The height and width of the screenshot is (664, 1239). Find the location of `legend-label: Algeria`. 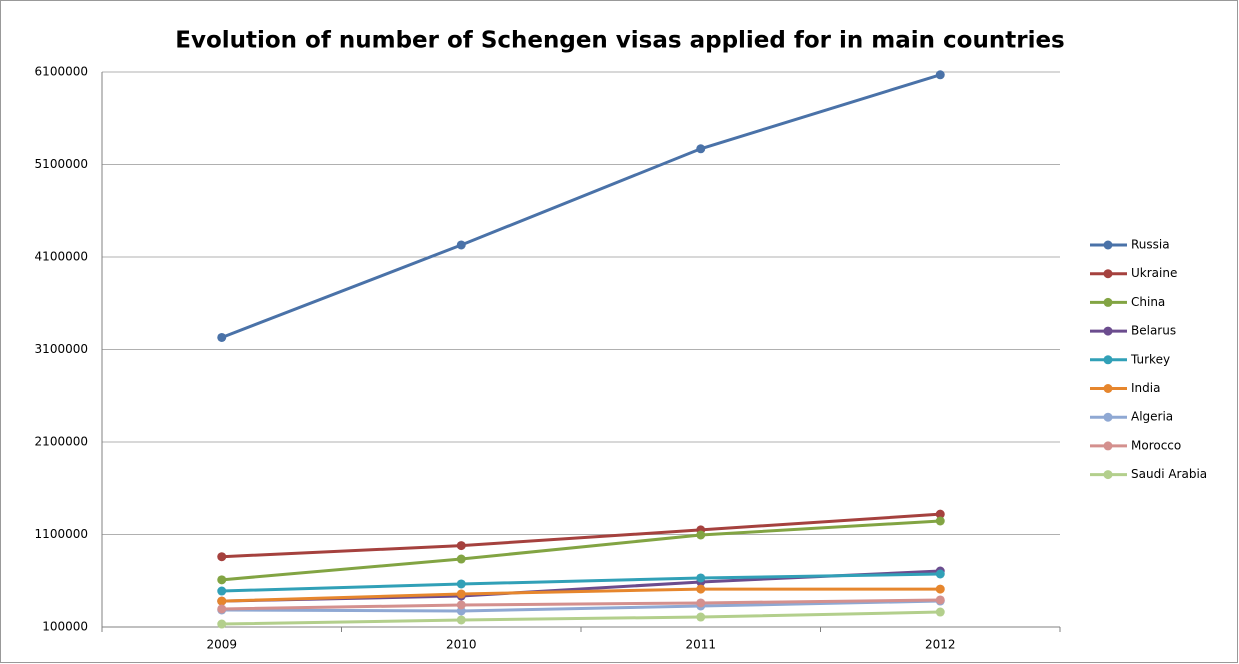

legend-label: Algeria is located at coordinates (1152, 417).